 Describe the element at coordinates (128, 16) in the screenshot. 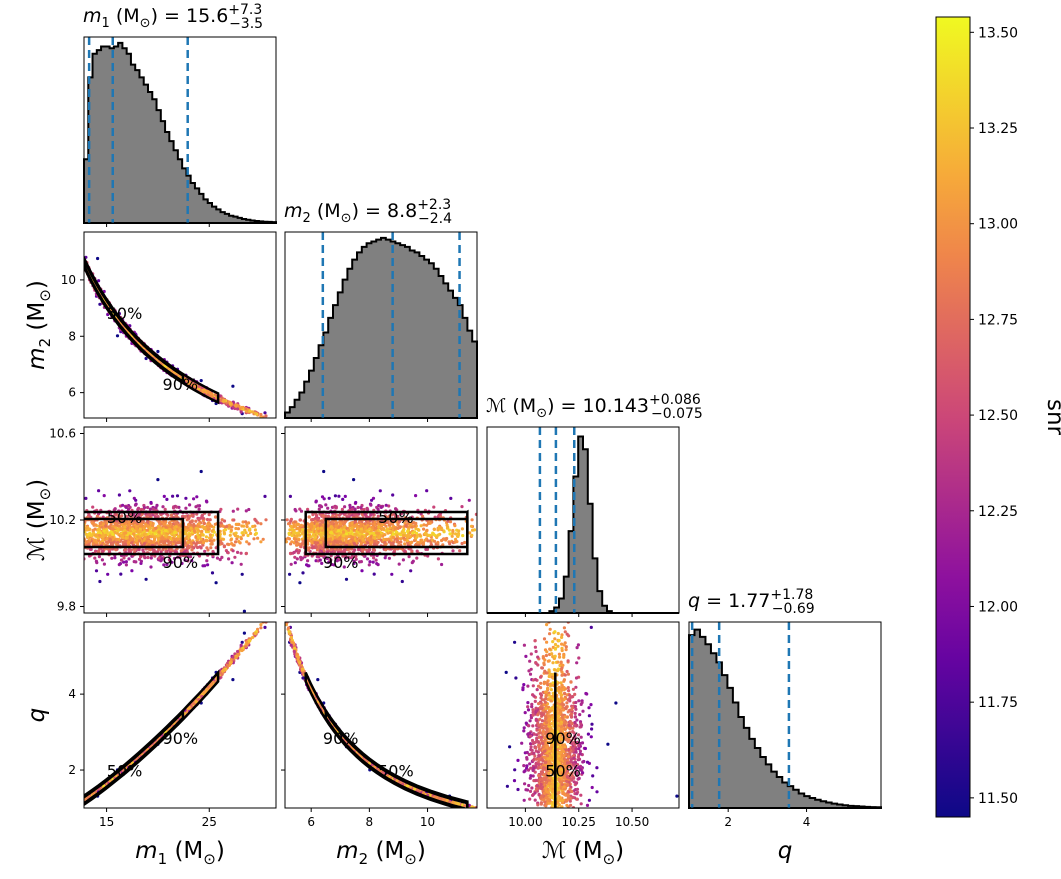

I see `title-unit: (M` at that location.